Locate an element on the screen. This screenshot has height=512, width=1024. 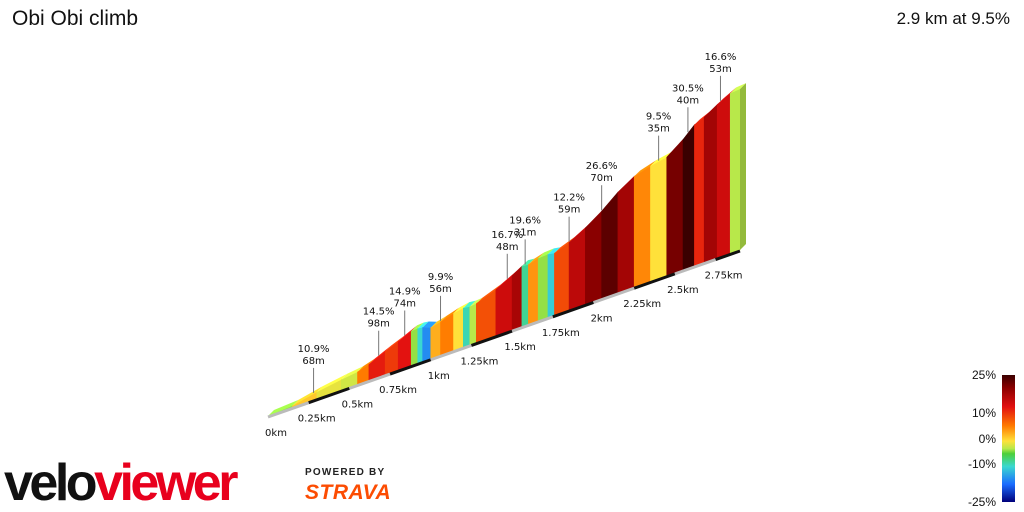
annotation-length: 70m is located at coordinates (601, 178).